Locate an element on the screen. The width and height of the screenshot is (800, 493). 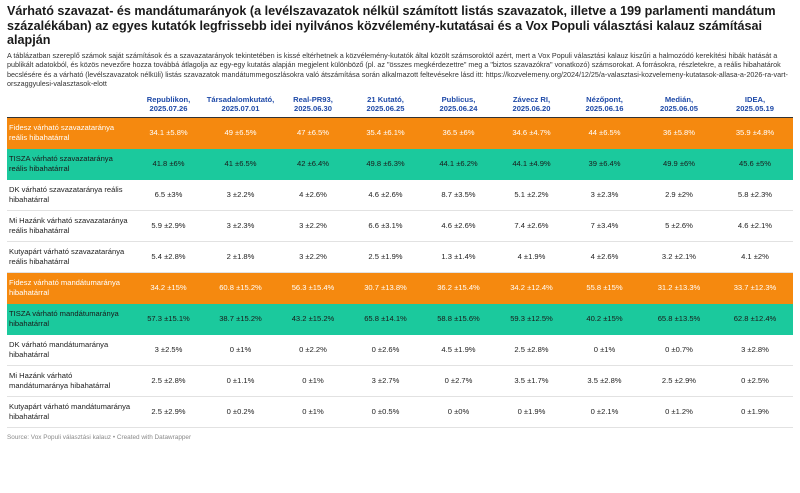
column-header: Társadalomkutató, 2025.07.01 is located at coordinates (240, 106).